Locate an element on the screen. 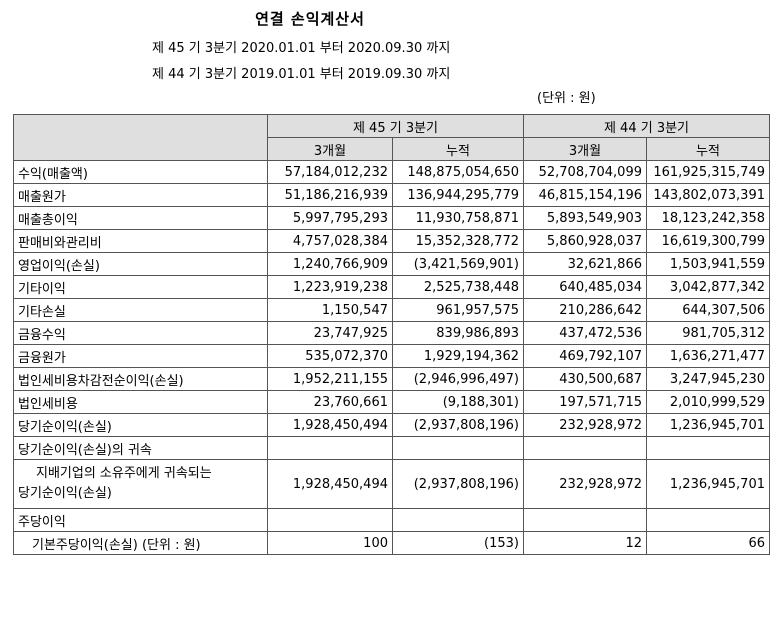 The height and width of the screenshot is (622, 781). value-cum-current: 148,875,054,650 is located at coordinates (458, 172).